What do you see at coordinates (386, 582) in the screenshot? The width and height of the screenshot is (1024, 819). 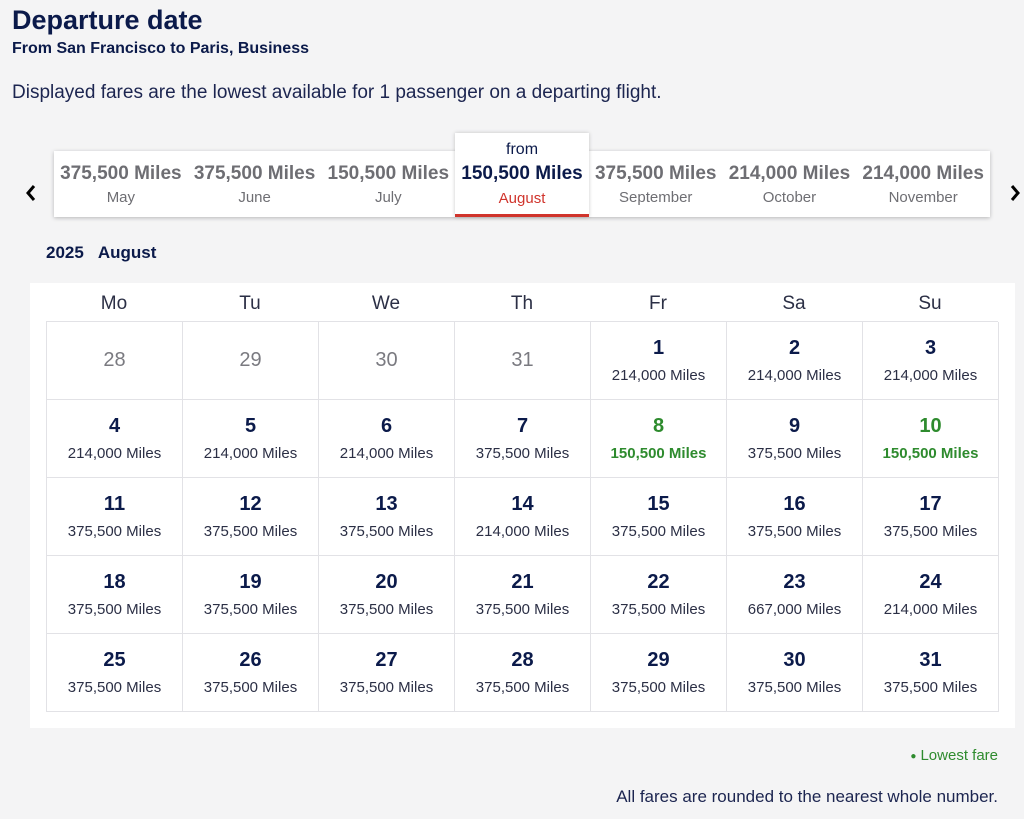 I see `day-number: 20` at bounding box center [386, 582].